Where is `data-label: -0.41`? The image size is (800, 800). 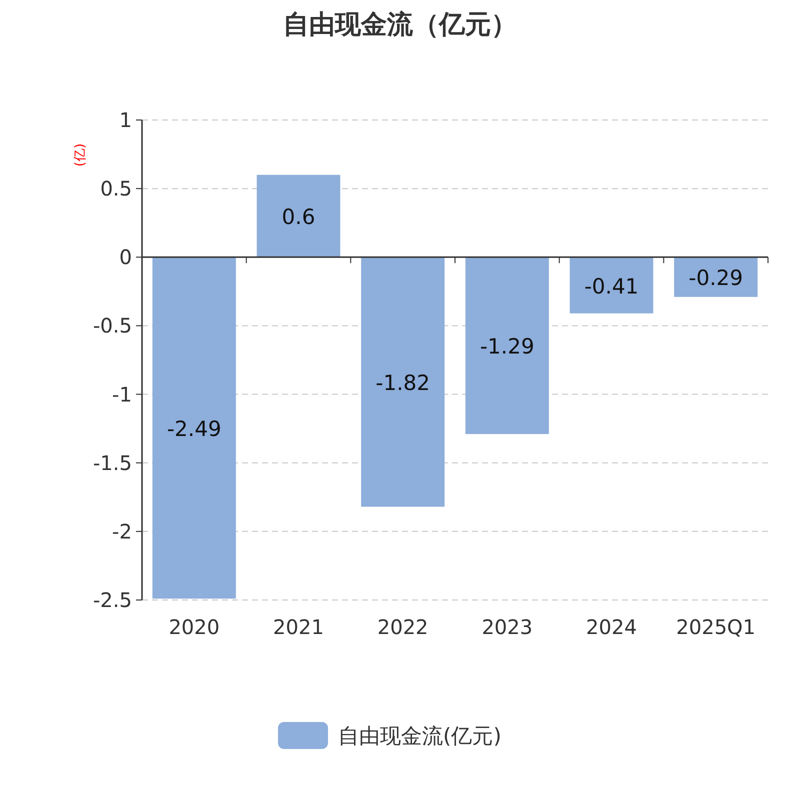
data-label: -0.41 is located at coordinates (611, 286).